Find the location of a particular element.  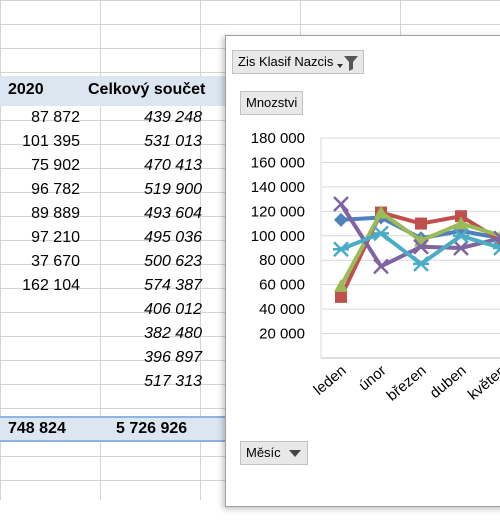

cell-2020: 89 889 is located at coordinates (55, 213).